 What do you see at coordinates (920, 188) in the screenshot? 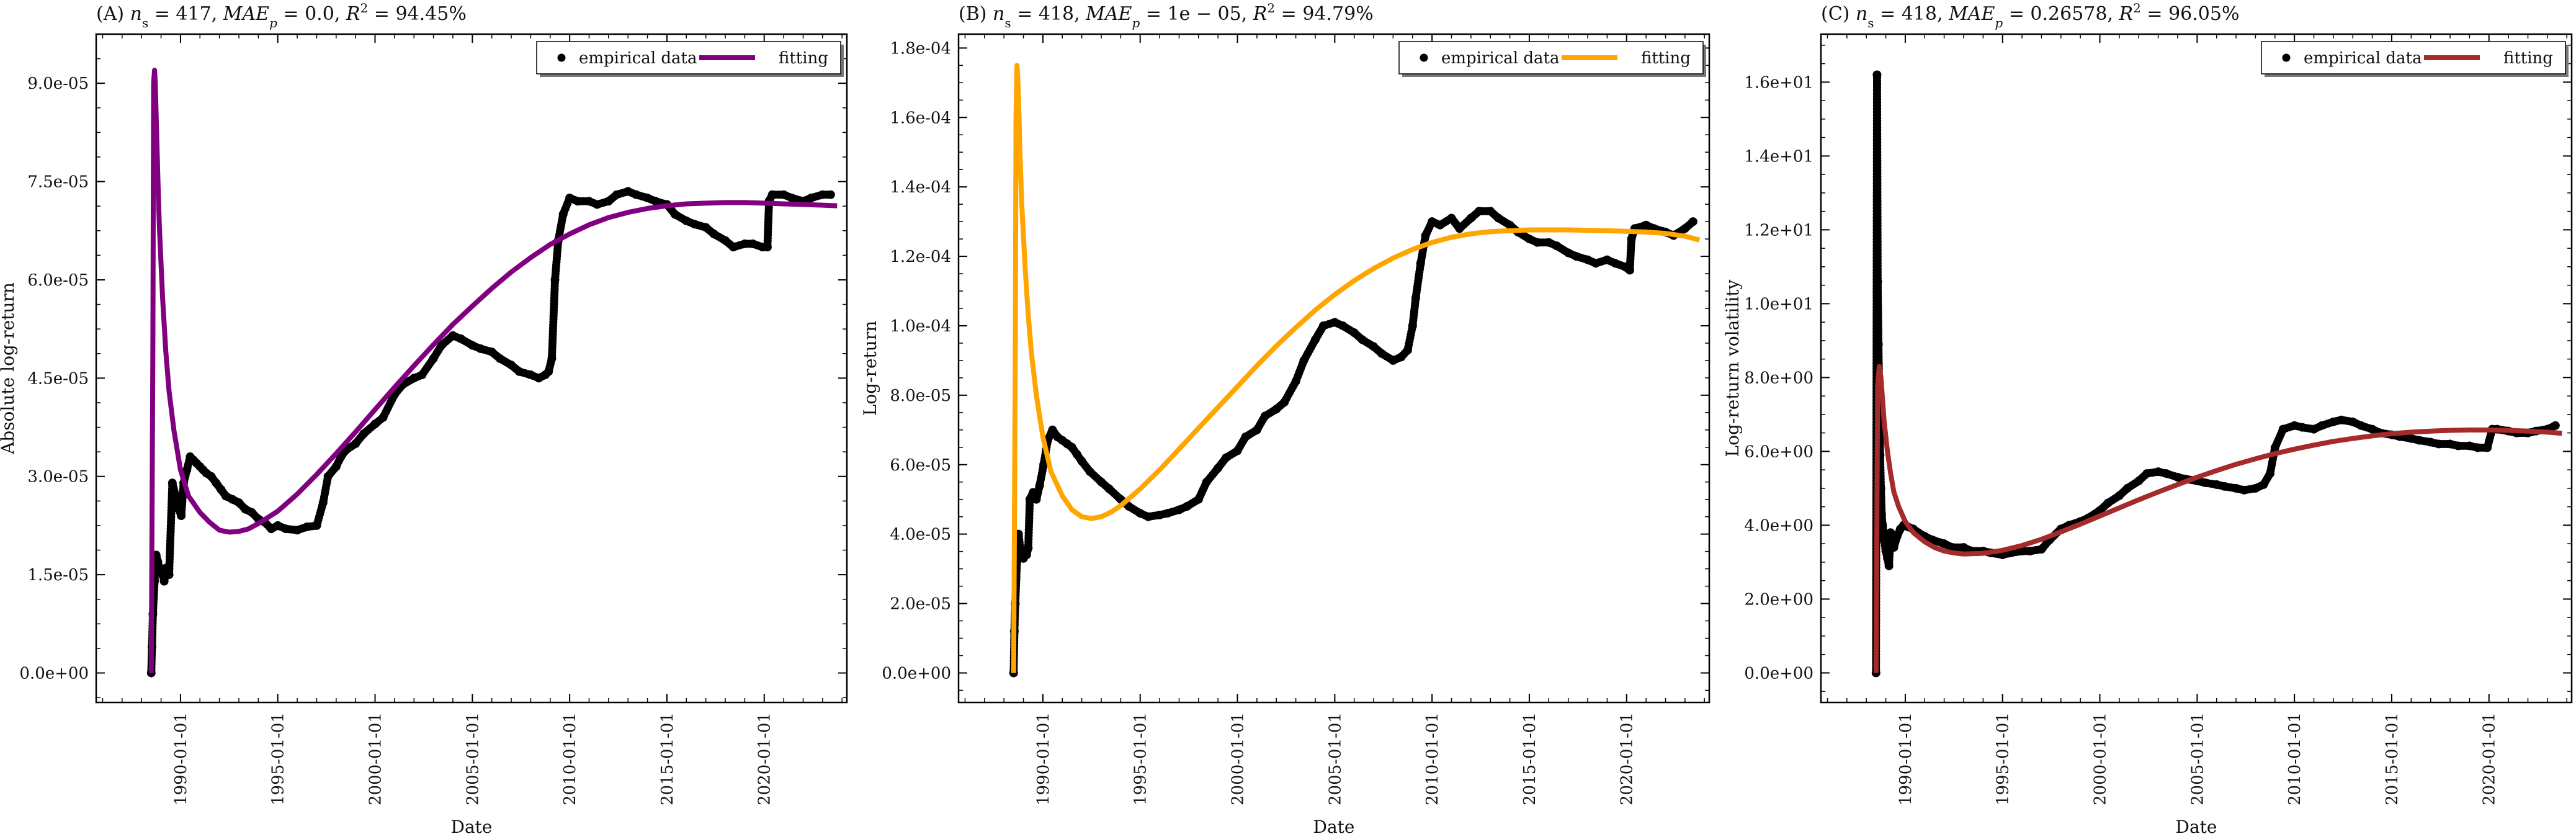
I see `y-tick-label: 1.4e-04` at bounding box center [920, 188].